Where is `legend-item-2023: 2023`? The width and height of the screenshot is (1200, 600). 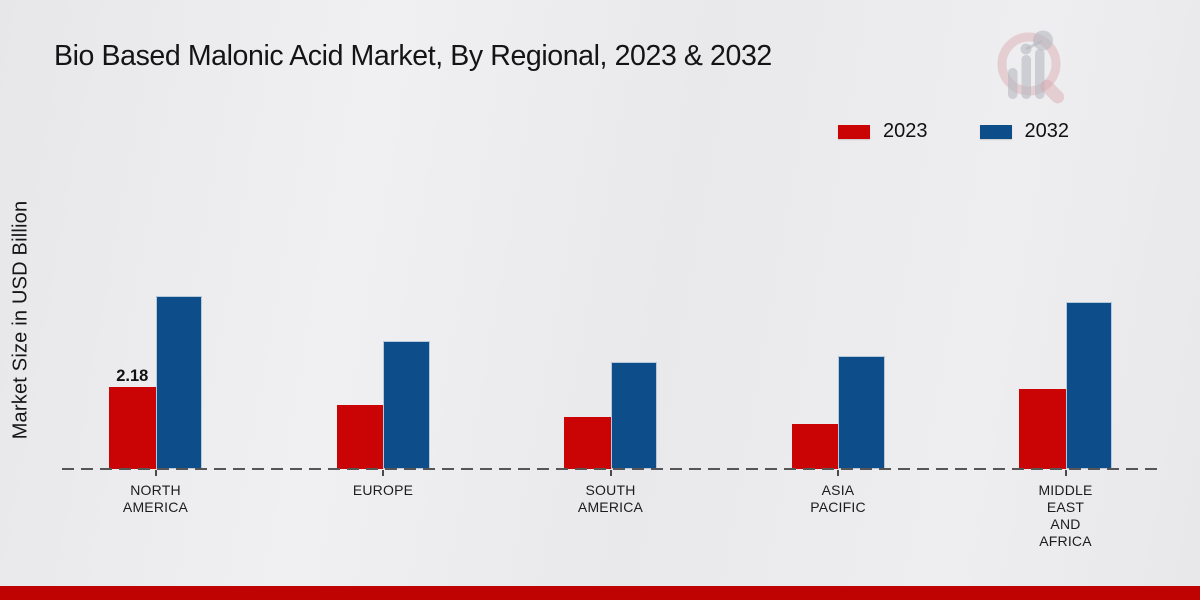
legend-item-2023: 2023 is located at coordinates (883, 131).